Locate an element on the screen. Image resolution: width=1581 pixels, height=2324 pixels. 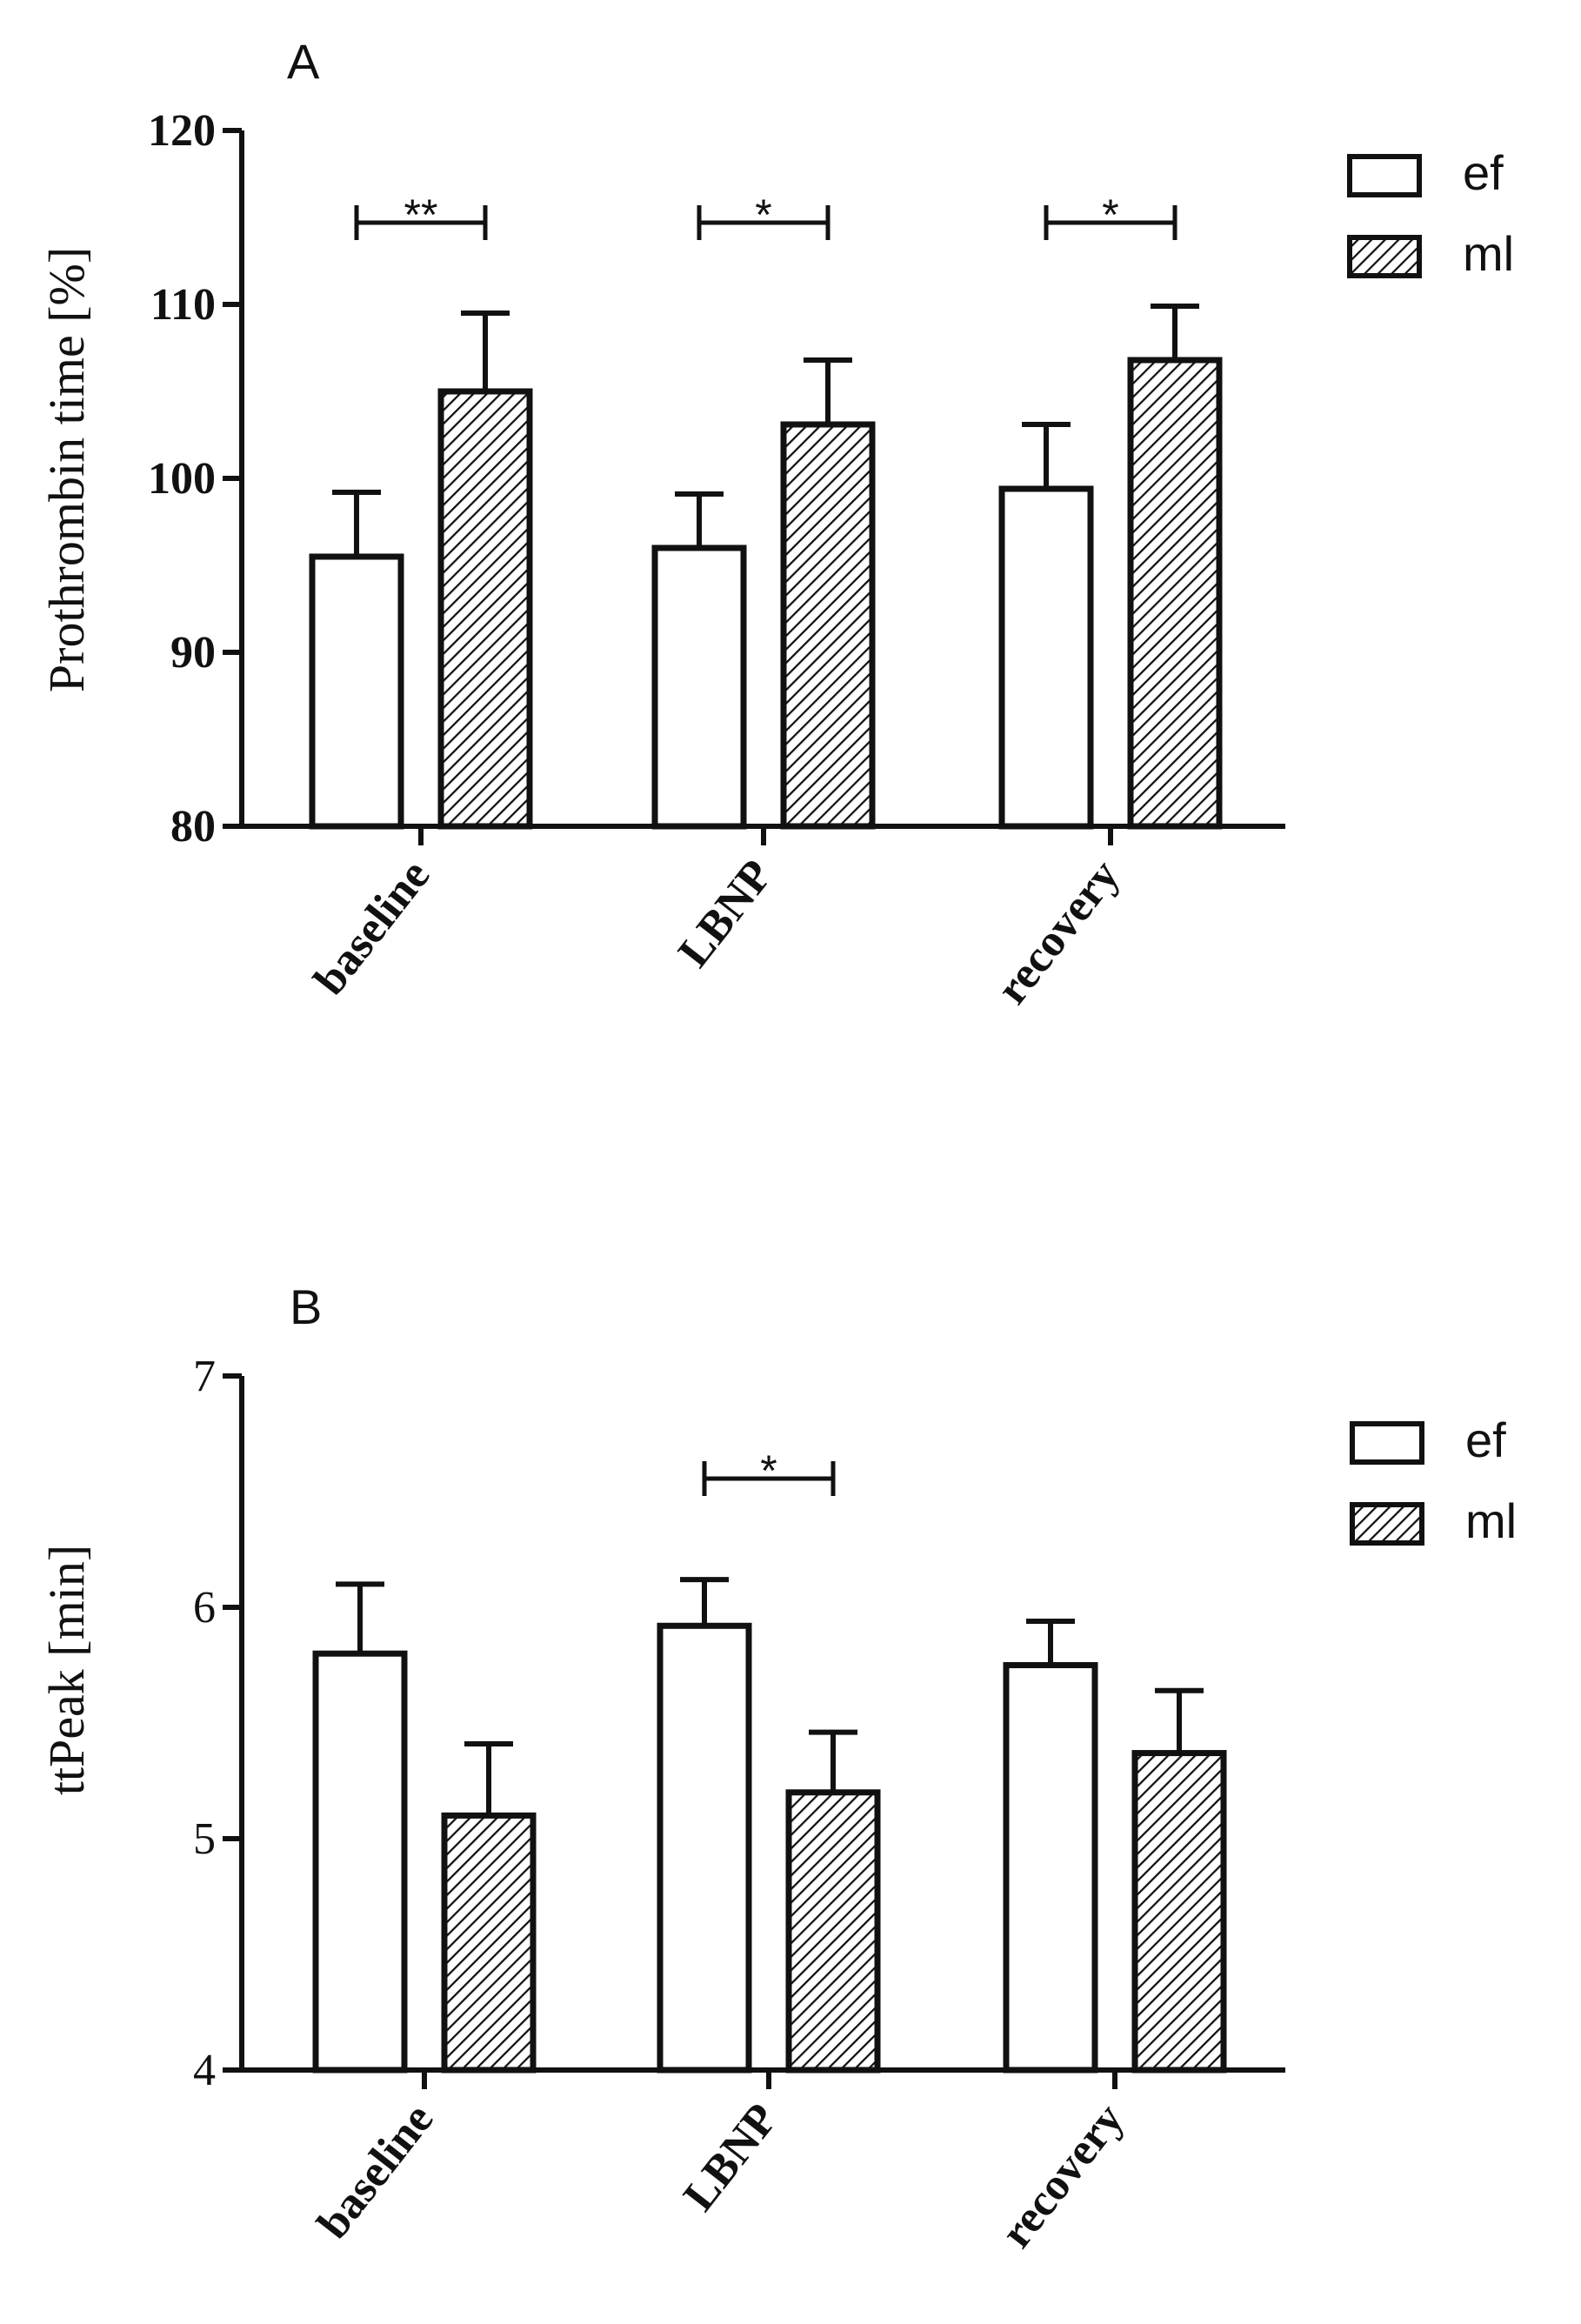
panel-b-bars is located at coordinates (769, 1825).